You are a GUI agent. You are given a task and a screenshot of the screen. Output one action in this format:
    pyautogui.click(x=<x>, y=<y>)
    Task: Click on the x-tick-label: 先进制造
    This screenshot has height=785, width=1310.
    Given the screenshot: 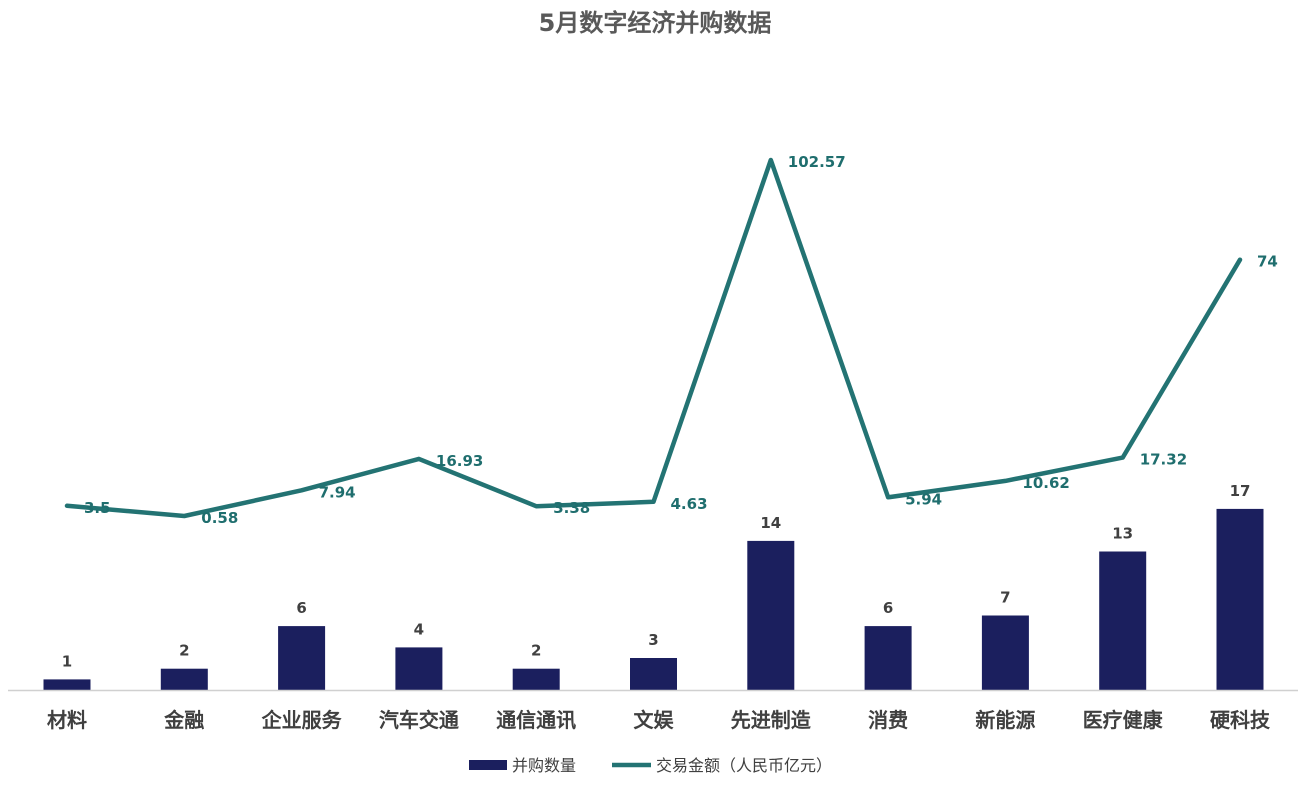 What is the action you would take?
    pyautogui.click(x=771, y=720)
    